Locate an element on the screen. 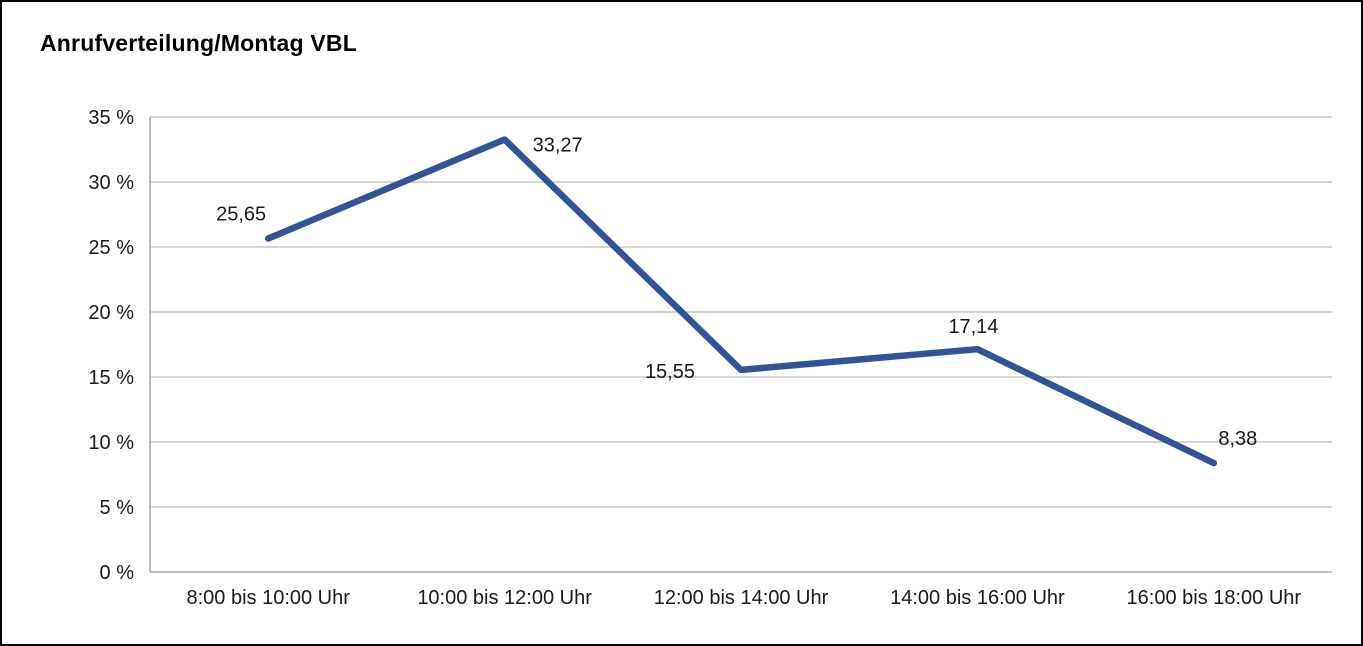  data-label: 8,38 is located at coordinates (1237, 439).